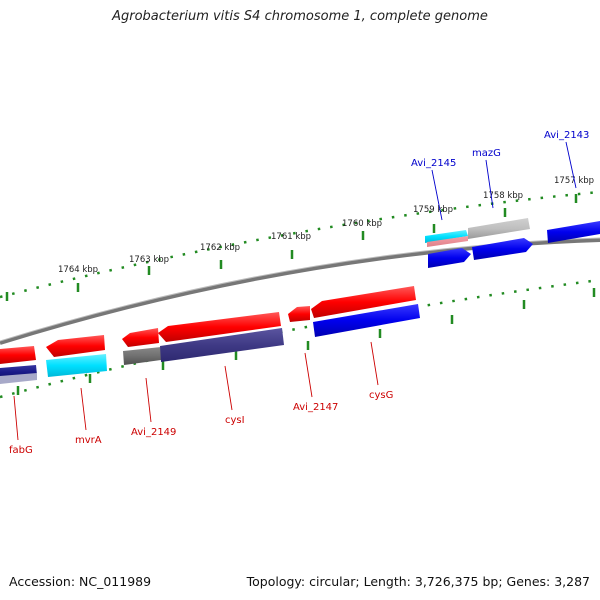  Describe the element at coordinates (573, 232) in the screenshot. I see `gene-avi-2143-cds` at that location.